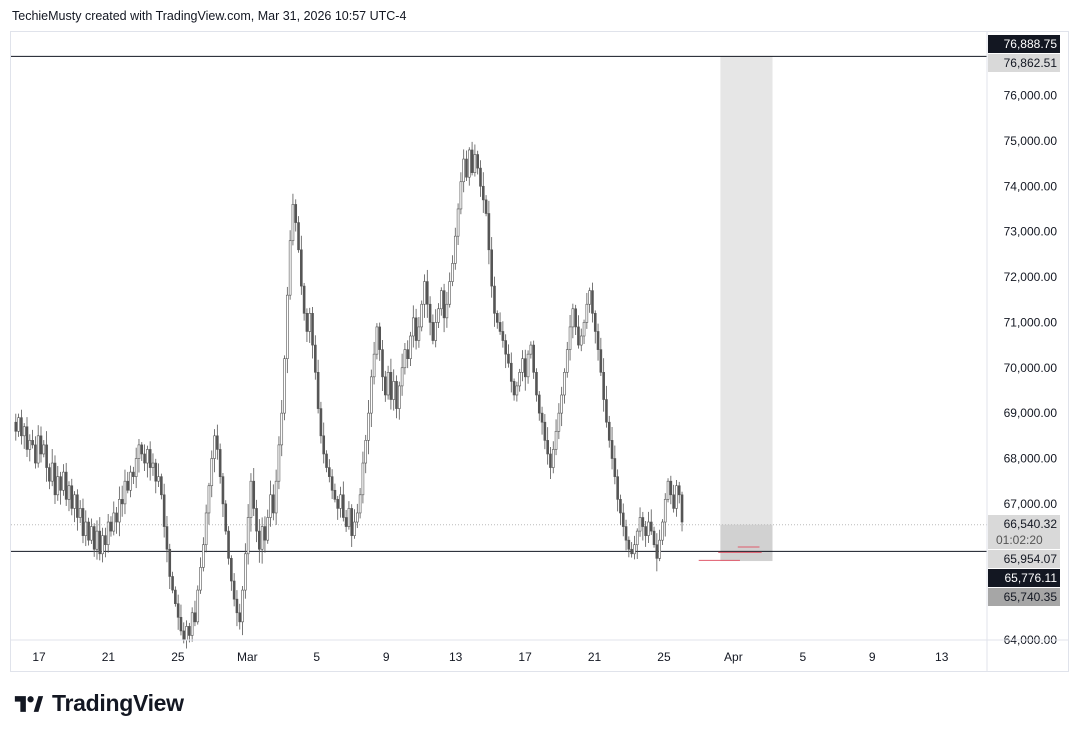 Image resolution: width=1080 pixels, height=739 pixels. Describe the element at coordinates (1024, 597) in the screenshot. I see `price-label: 65,740.35` at that location.